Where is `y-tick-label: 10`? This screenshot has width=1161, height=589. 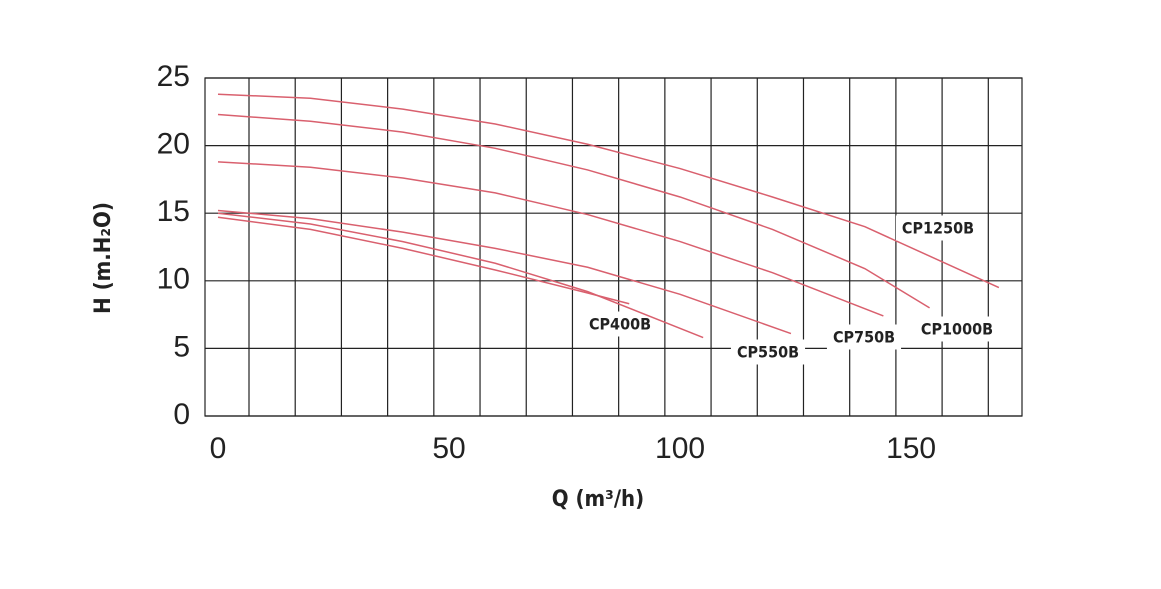
y-tick-label: 10 is located at coordinates (173, 279).